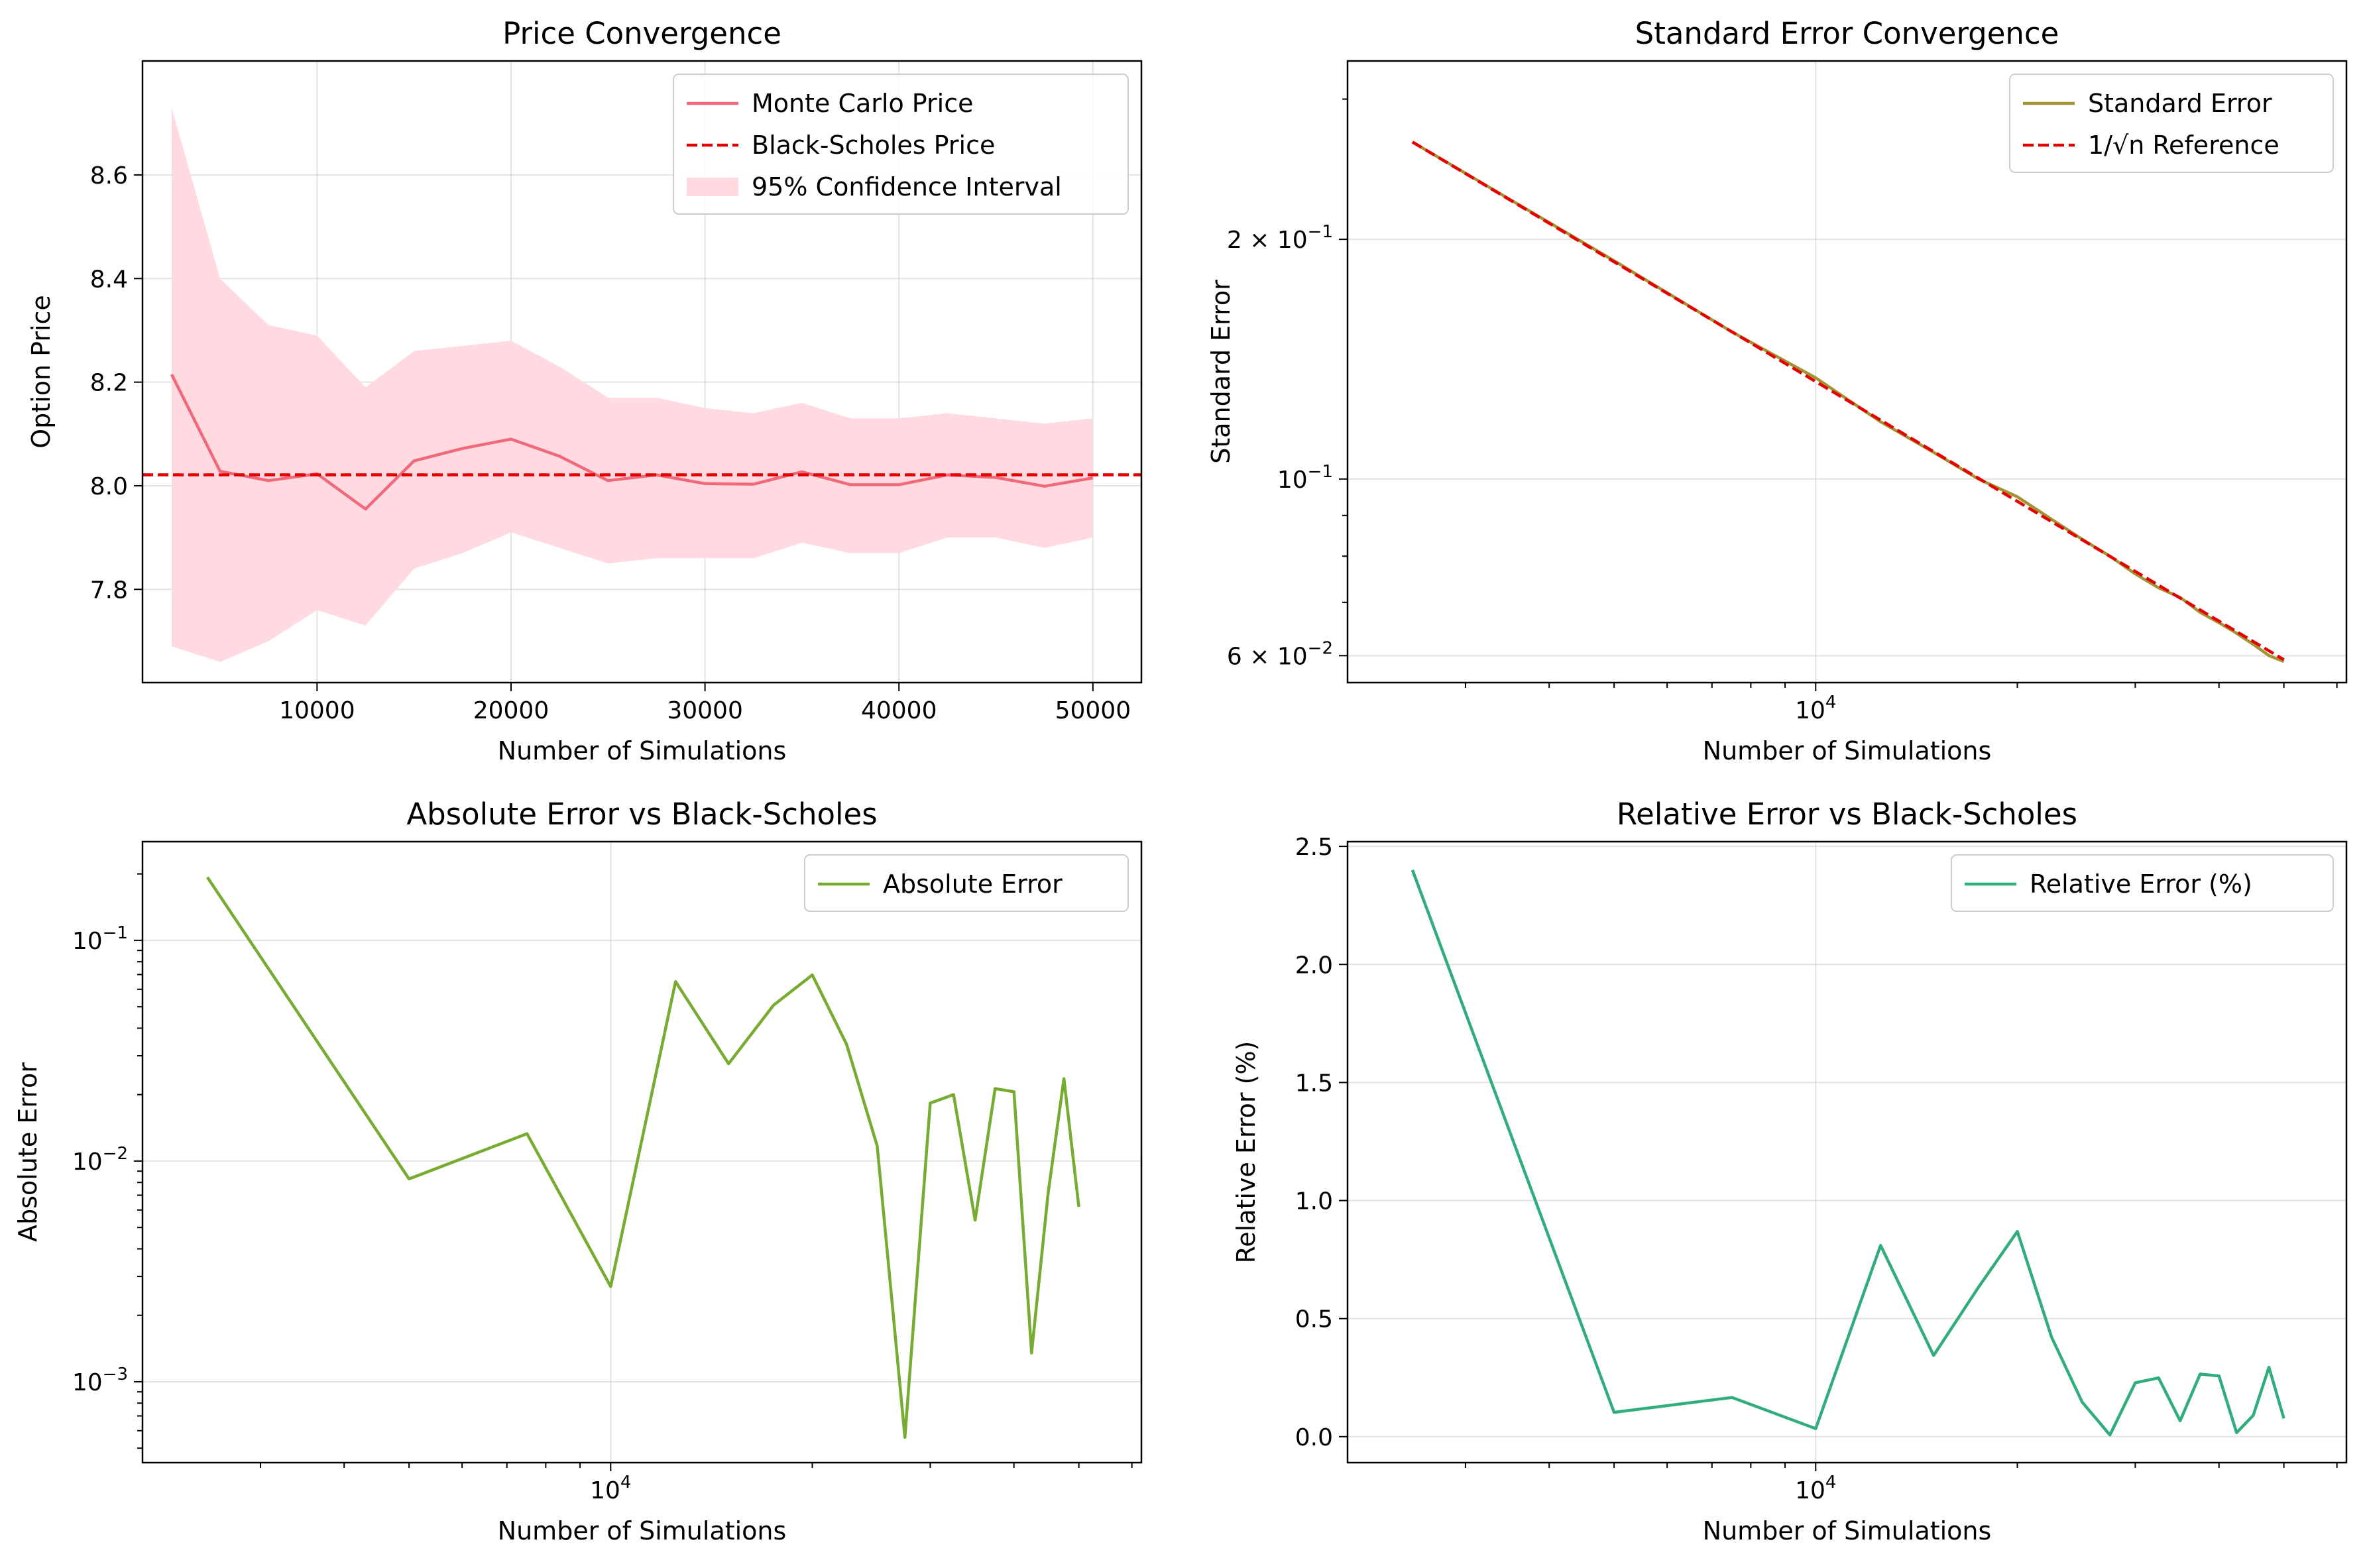 Image resolution: width=2365 pixels, height=1568 pixels. I want to click on legend-label: Absolute Error, so click(973, 884).